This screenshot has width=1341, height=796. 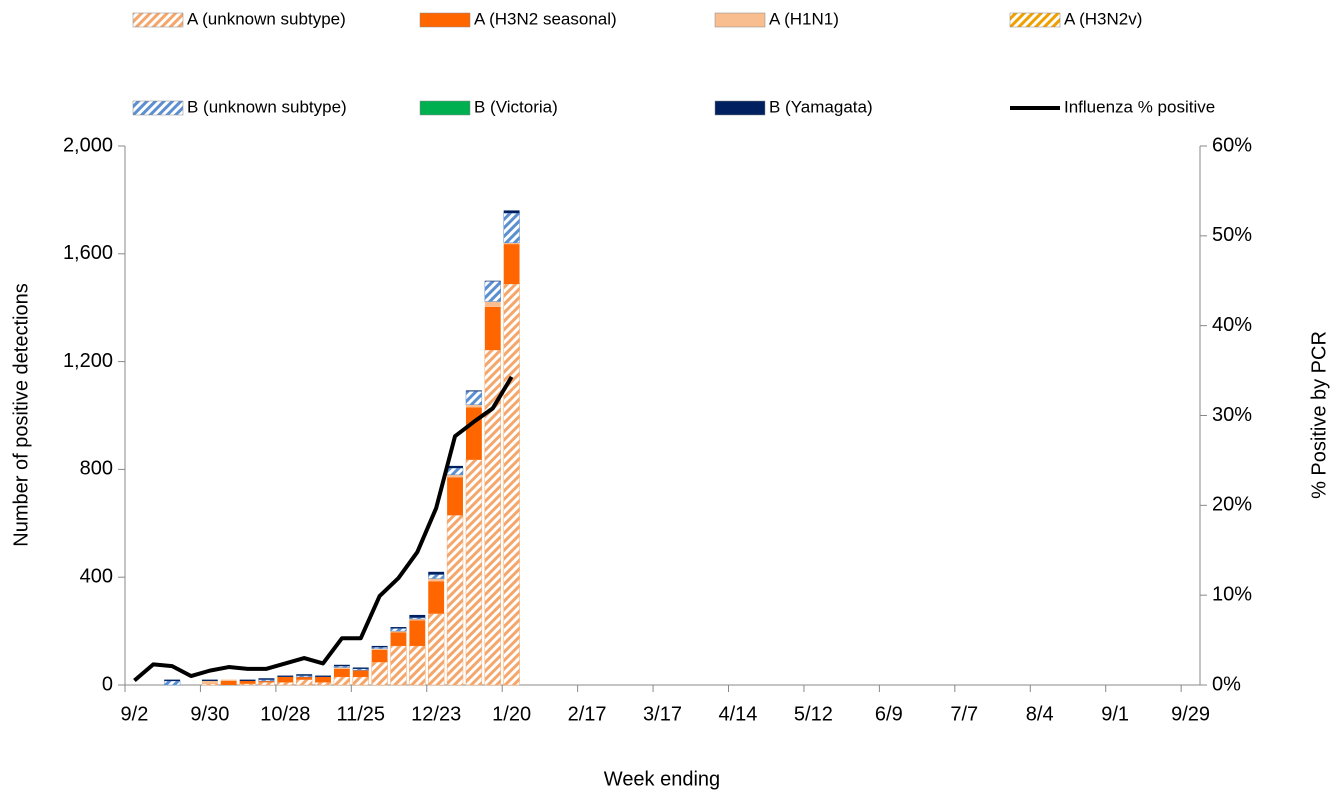 I want to click on y-tick-label: 400, so click(x=96, y=576).